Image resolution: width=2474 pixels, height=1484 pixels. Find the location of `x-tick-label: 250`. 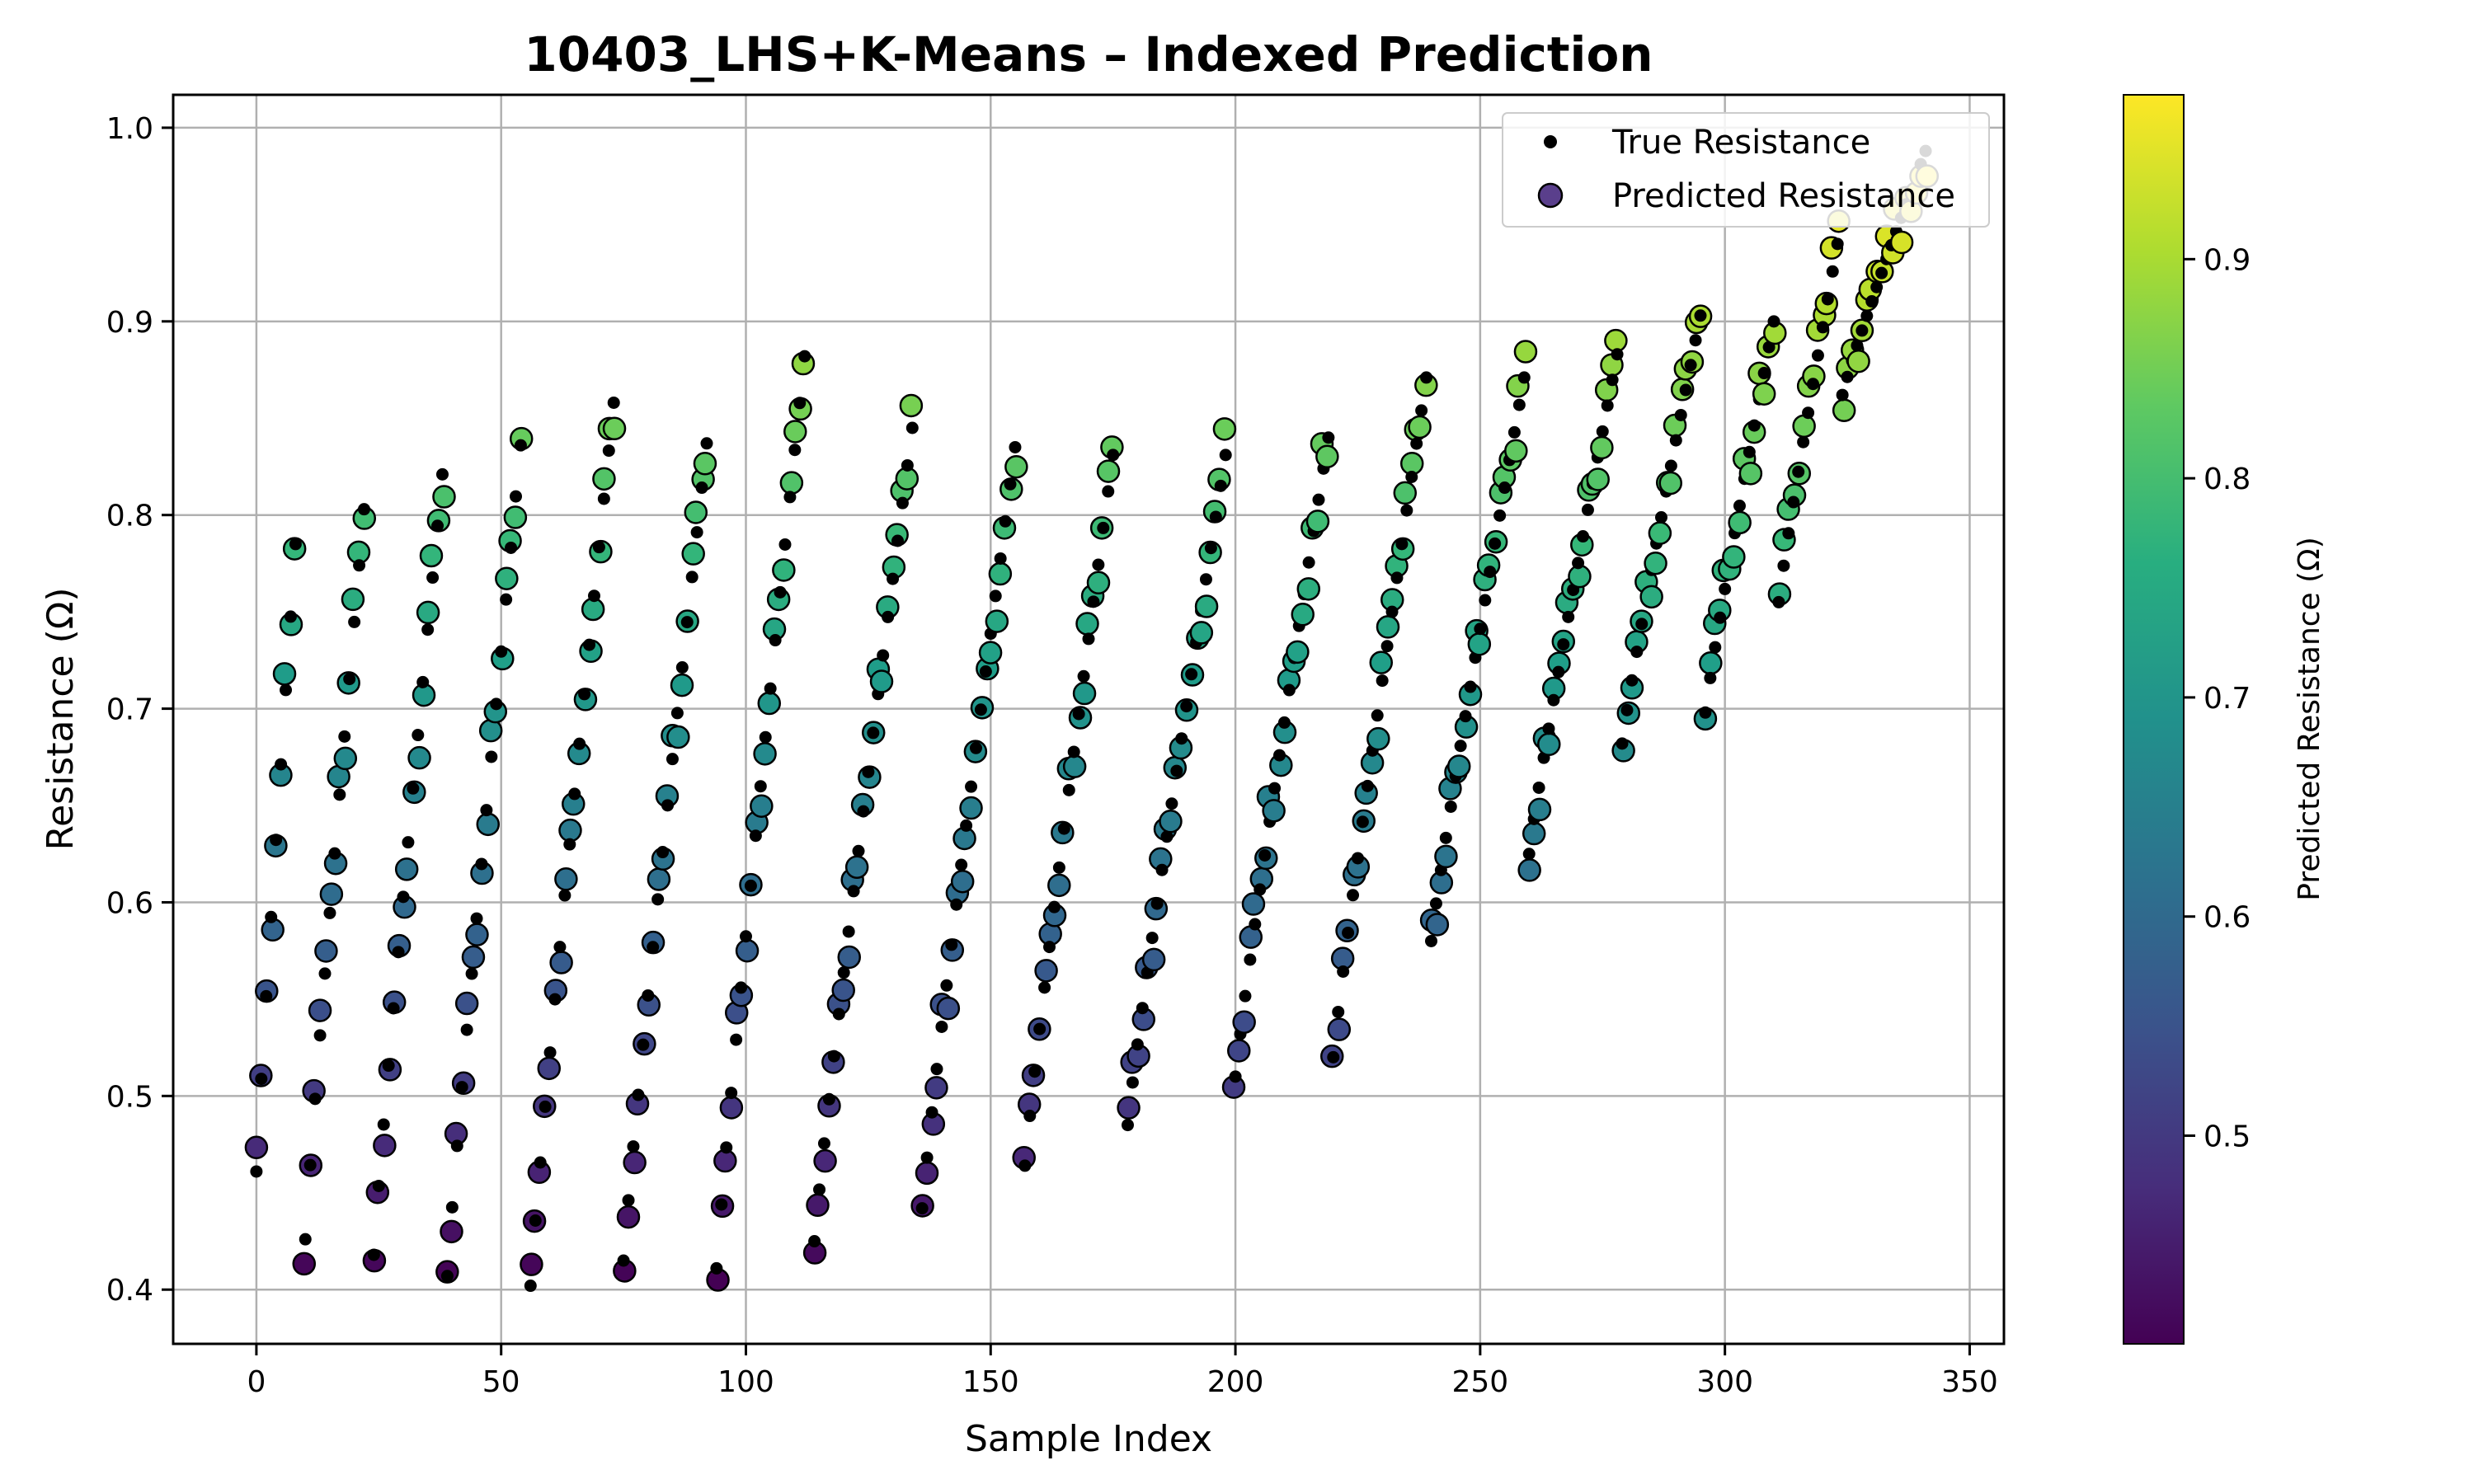

x-tick-label: 250 is located at coordinates (1480, 1382).